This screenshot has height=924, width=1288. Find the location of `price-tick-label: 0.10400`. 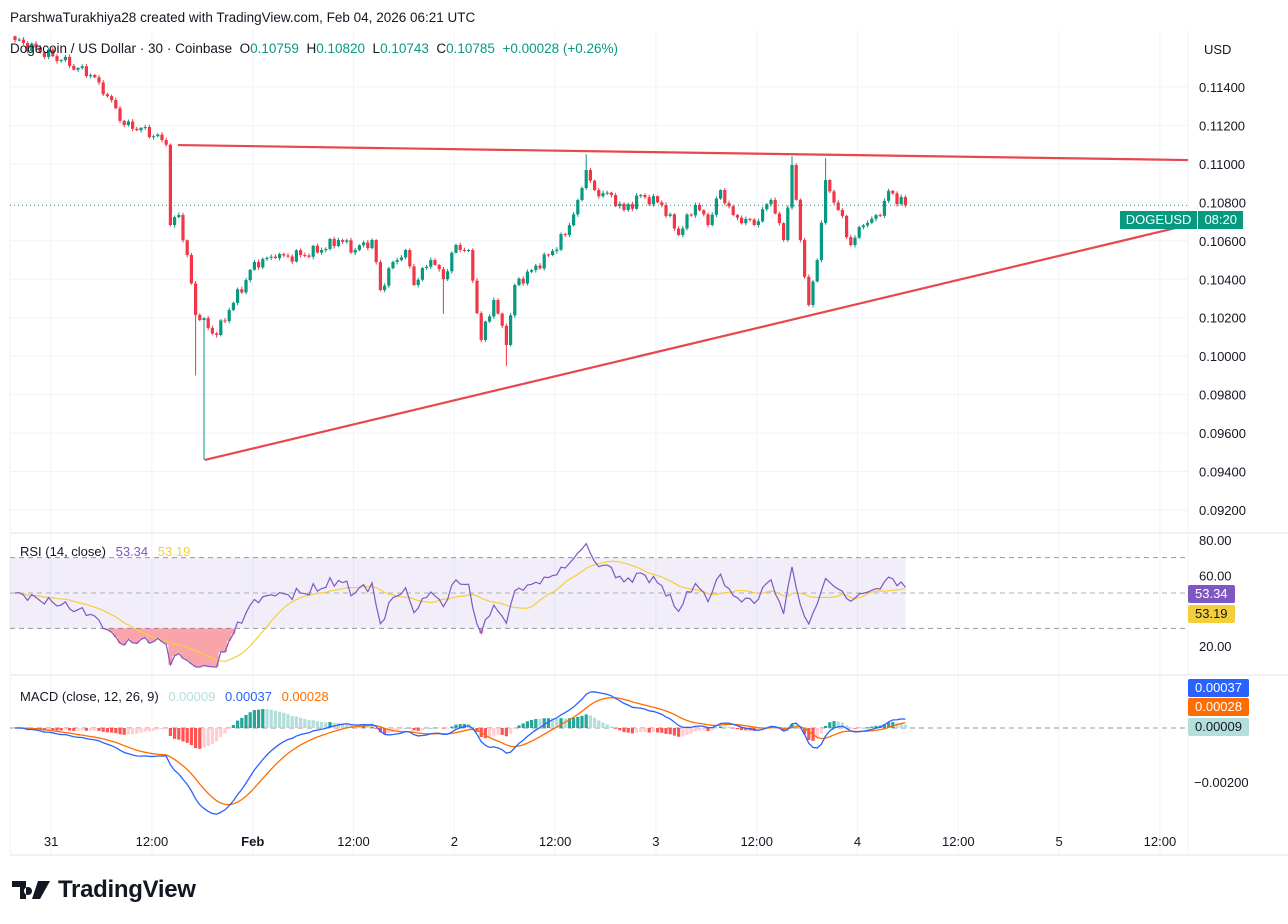

price-tick-label: 0.10400 is located at coordinates (1222, 279).